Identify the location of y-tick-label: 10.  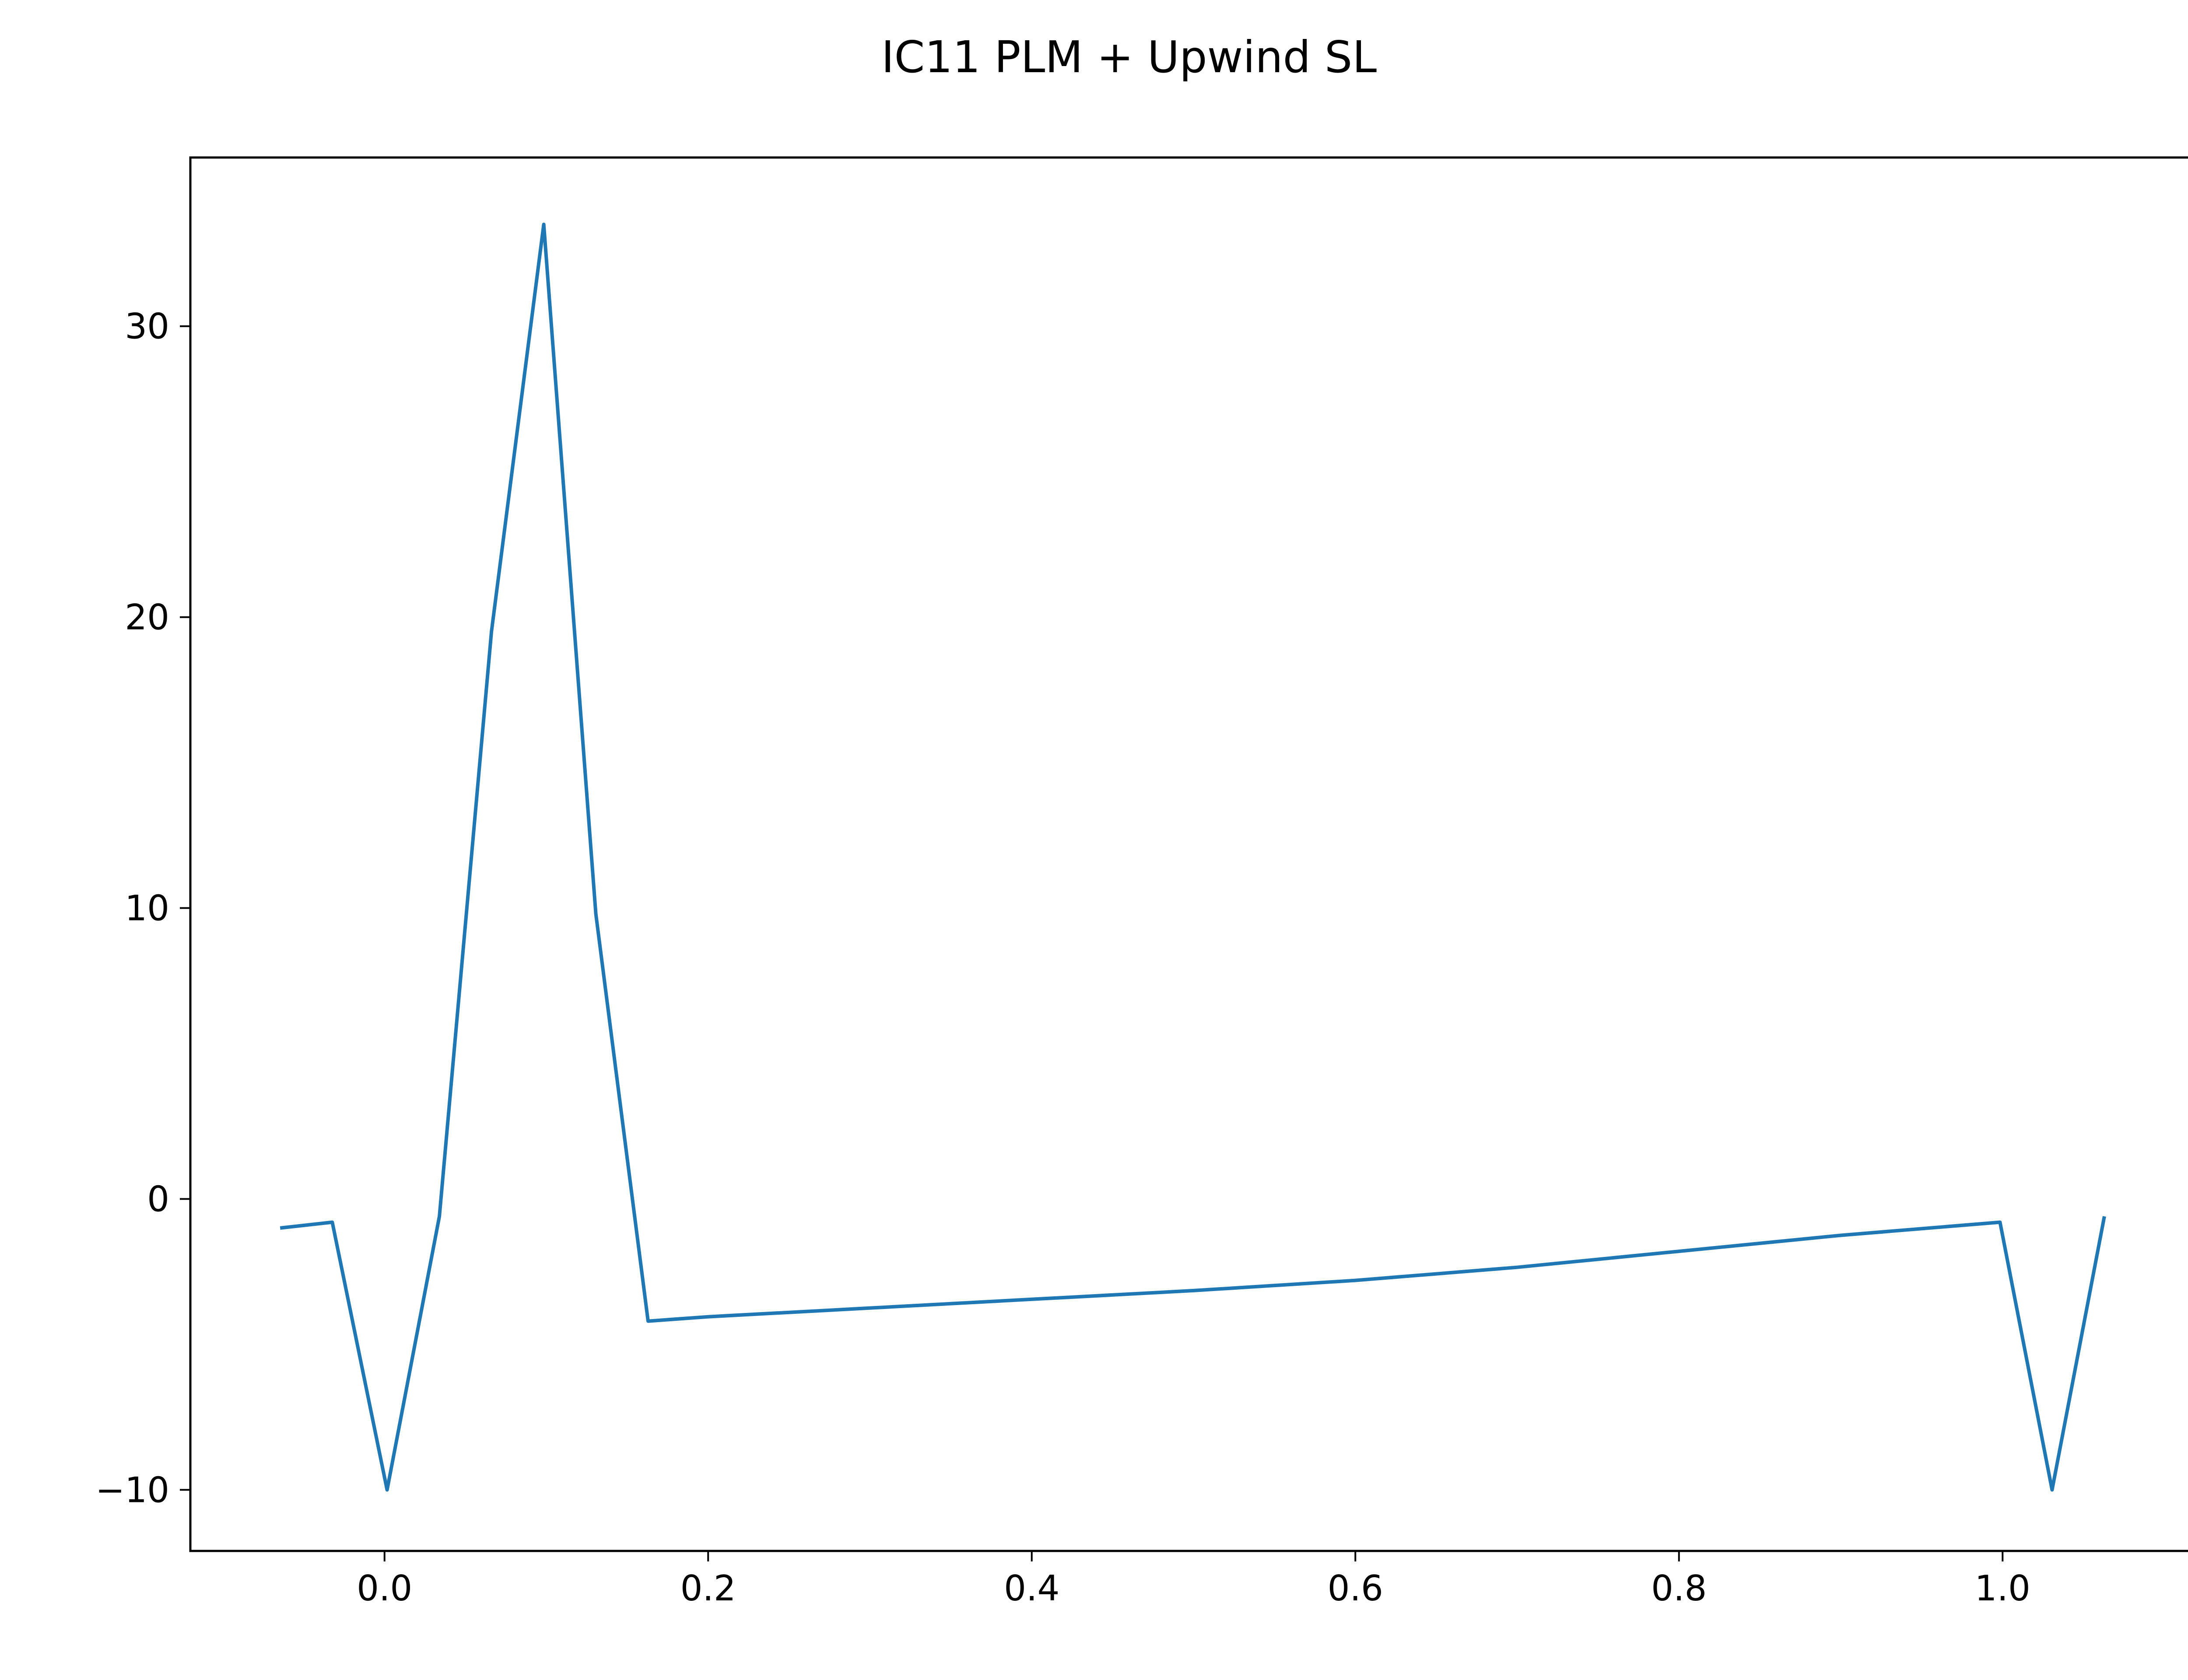
(147, 908).